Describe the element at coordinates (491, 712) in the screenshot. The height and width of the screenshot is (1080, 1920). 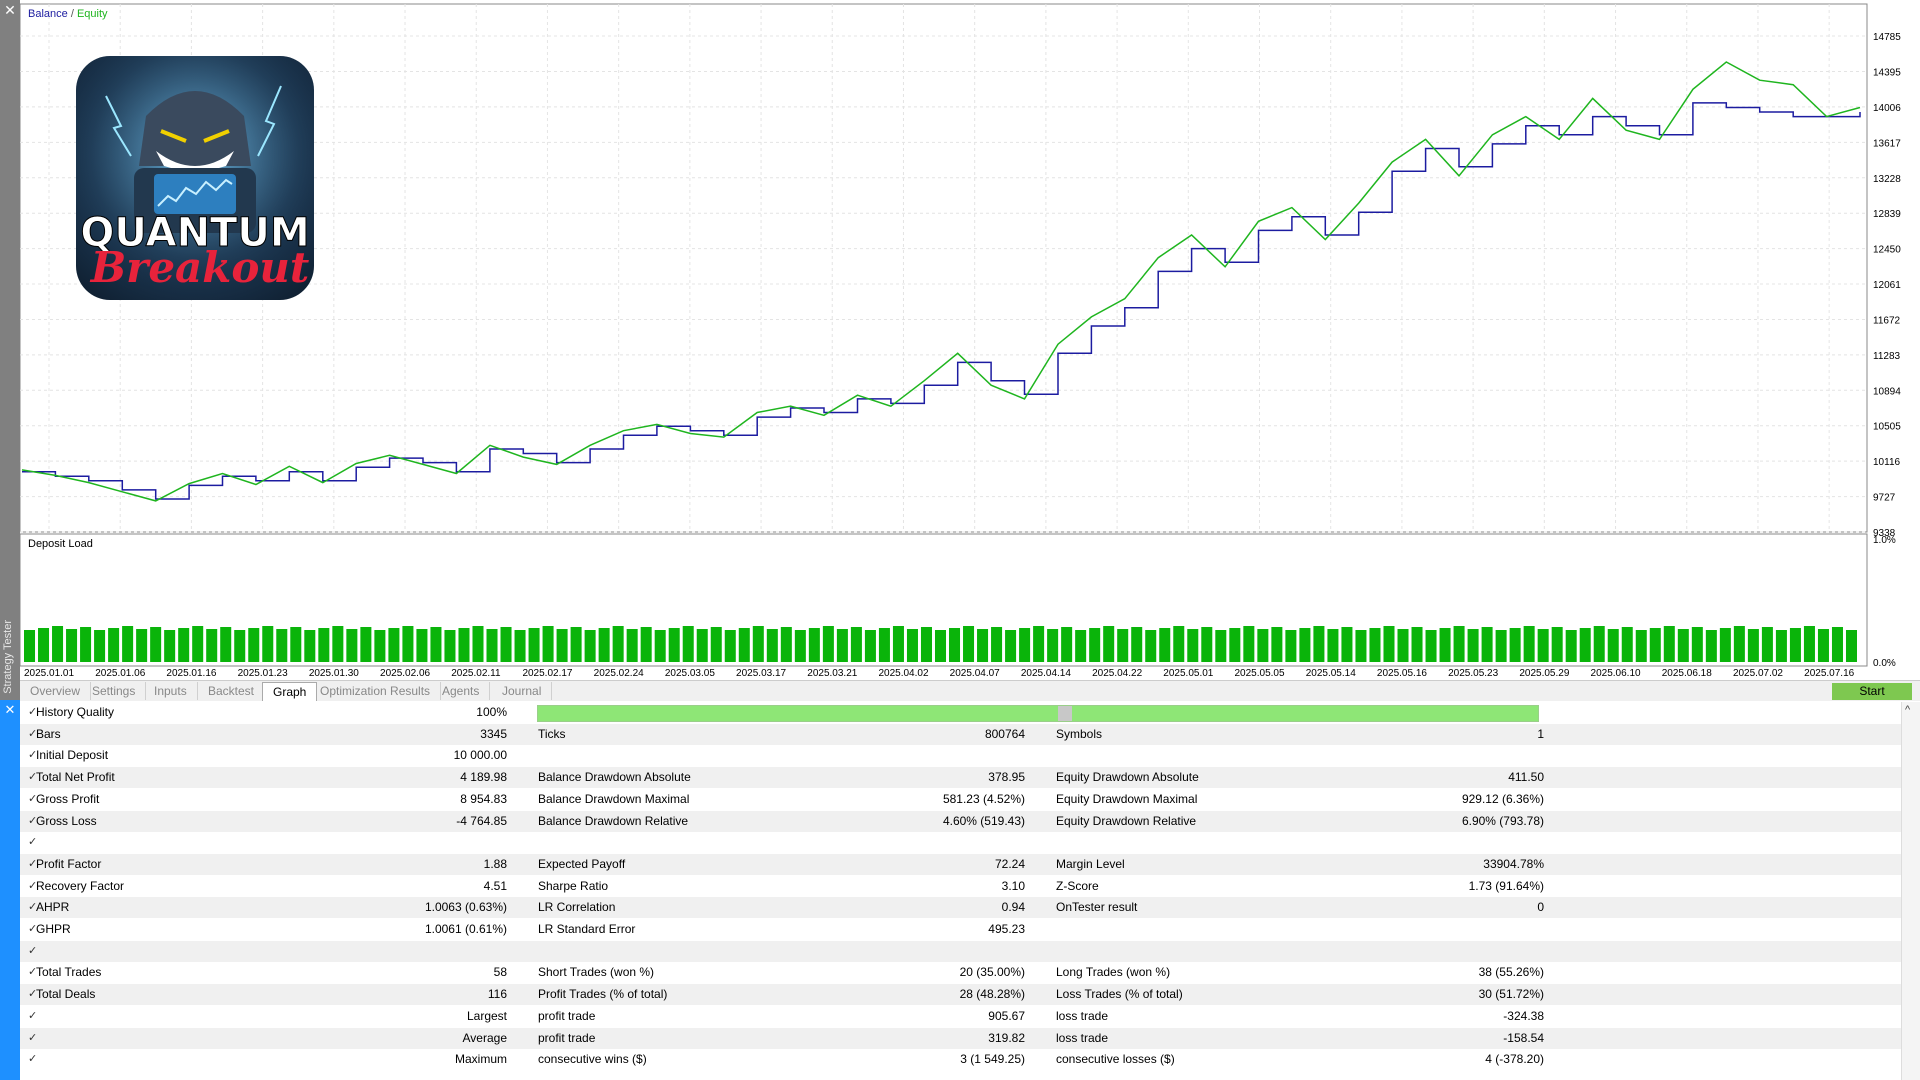
I see `history-quality-value: 100%` at that location.